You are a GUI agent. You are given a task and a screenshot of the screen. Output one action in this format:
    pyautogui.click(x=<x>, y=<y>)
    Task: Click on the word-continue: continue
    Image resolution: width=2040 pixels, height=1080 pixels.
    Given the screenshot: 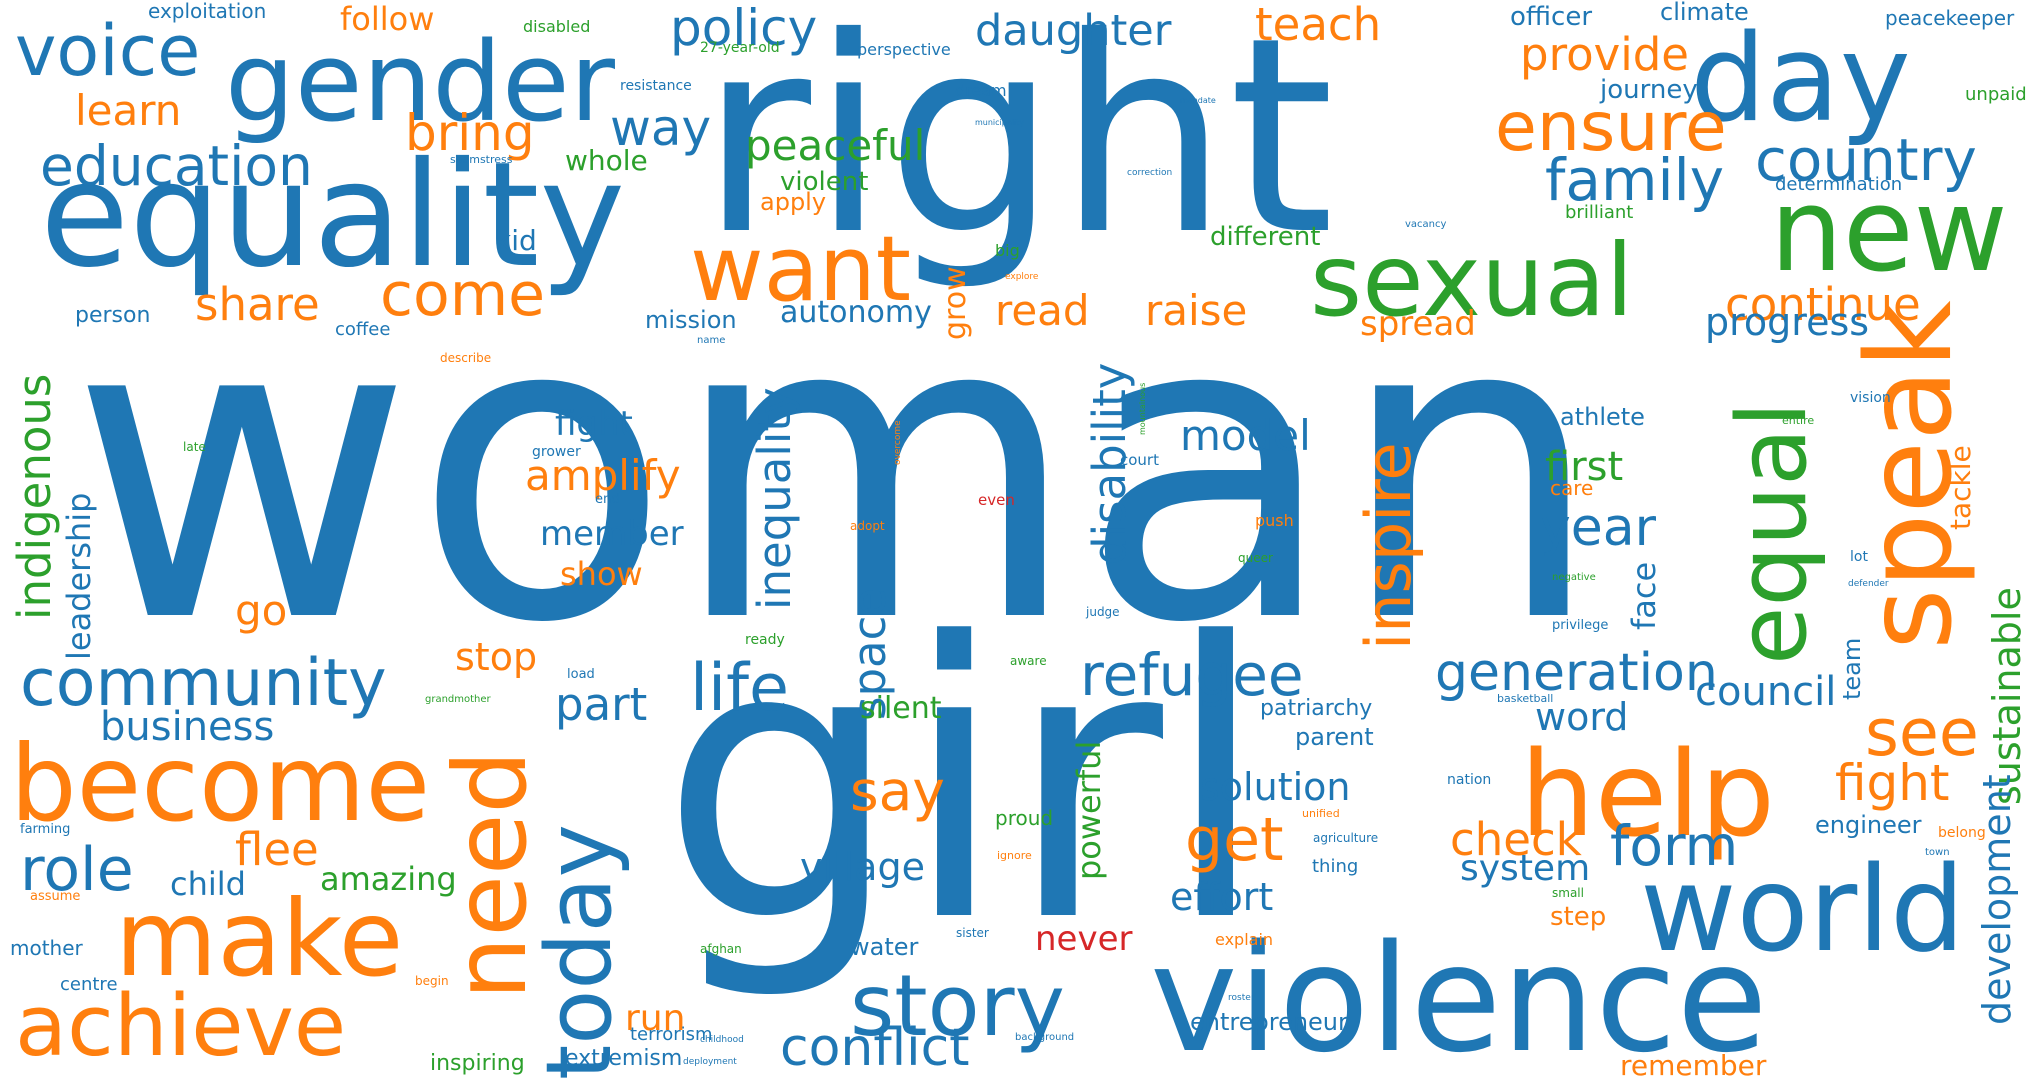 What is the action you would take?
    pyautogui.click(x=1823, y=304)
    